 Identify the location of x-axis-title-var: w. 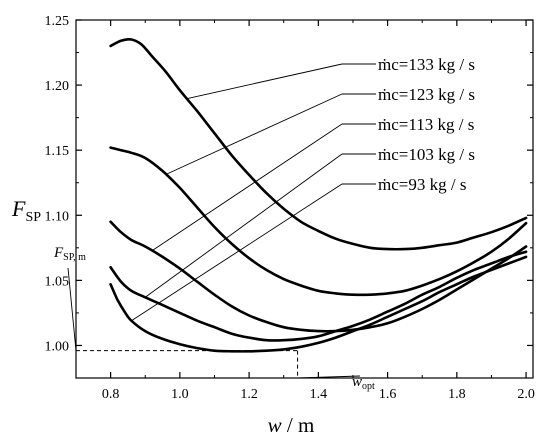
(275, 425).